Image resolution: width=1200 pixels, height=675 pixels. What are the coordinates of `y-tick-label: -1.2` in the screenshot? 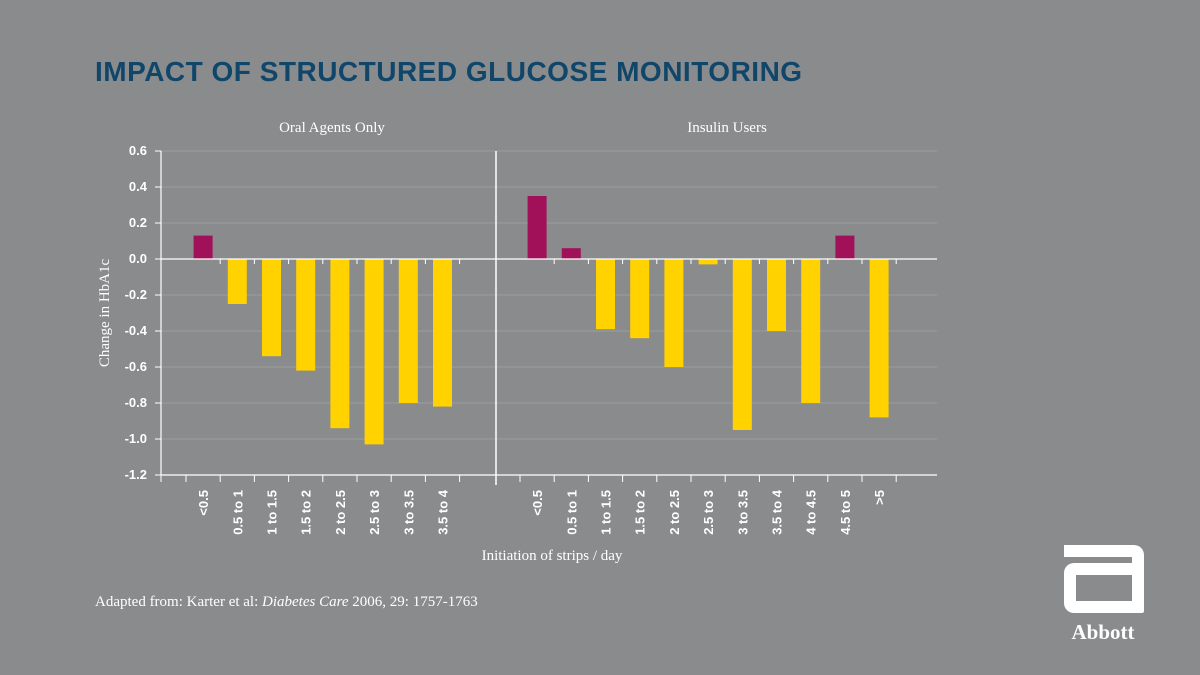 It's located at (136, 474).